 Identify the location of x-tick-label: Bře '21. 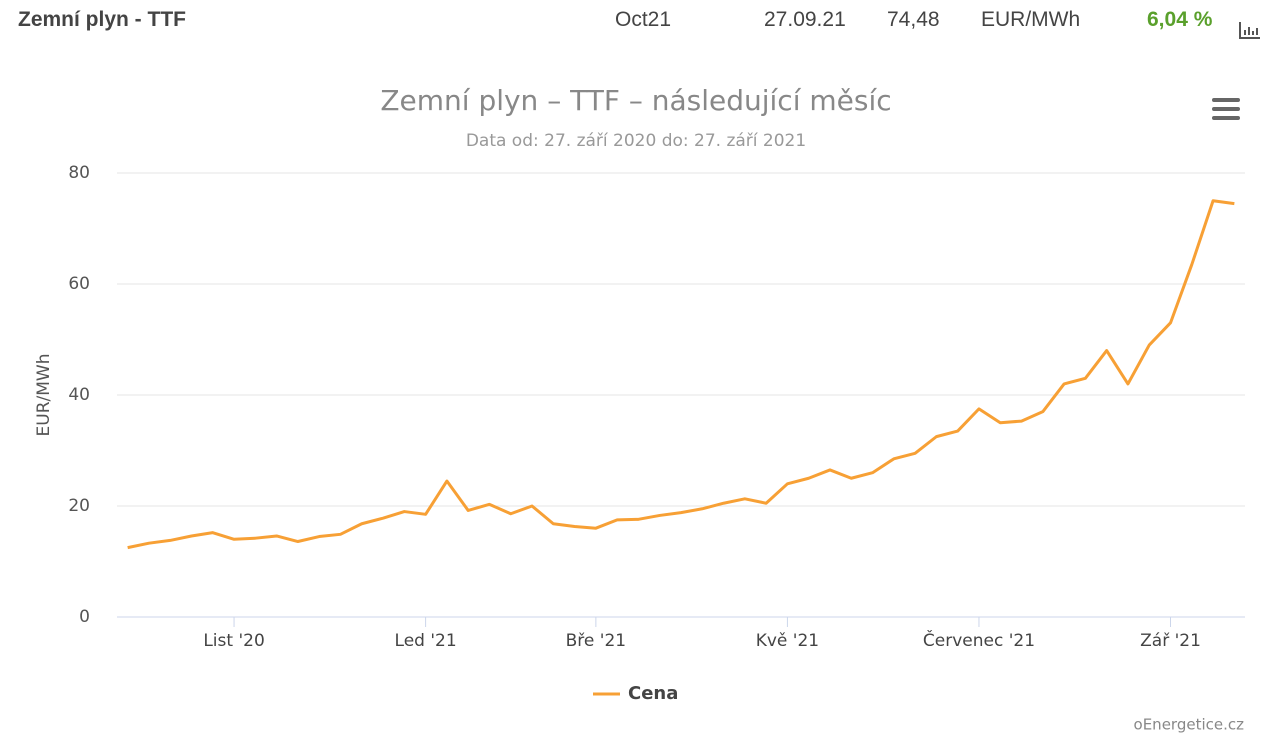
(596, 641).